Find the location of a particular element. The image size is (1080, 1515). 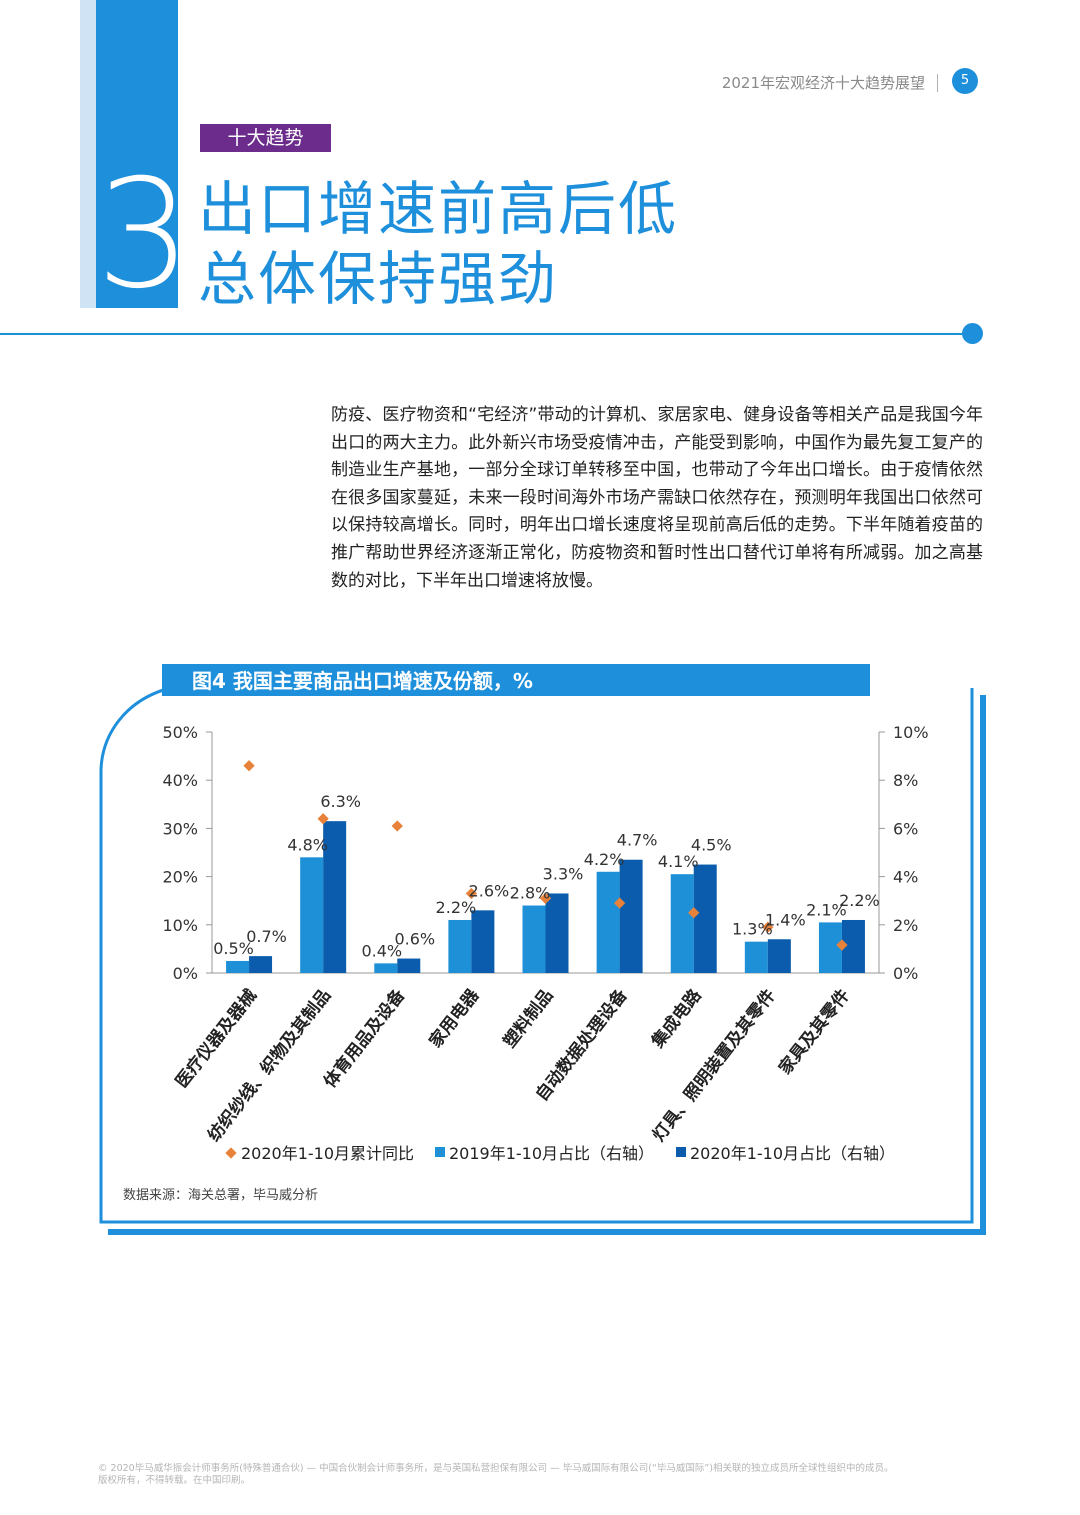

data-label-2020: 0.7% is located at coordinates (266, 936).